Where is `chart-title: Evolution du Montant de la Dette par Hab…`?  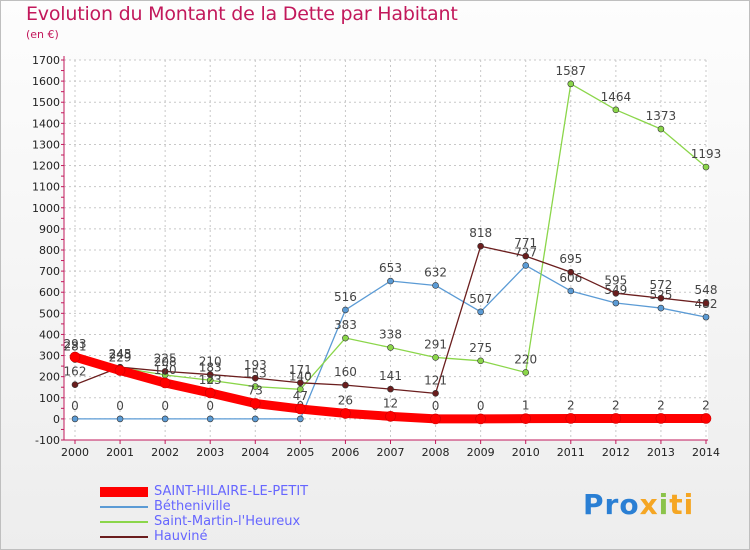 chart-title: Evolution du Montant de la Dette par Hab… is located at coordinates (242, 14).